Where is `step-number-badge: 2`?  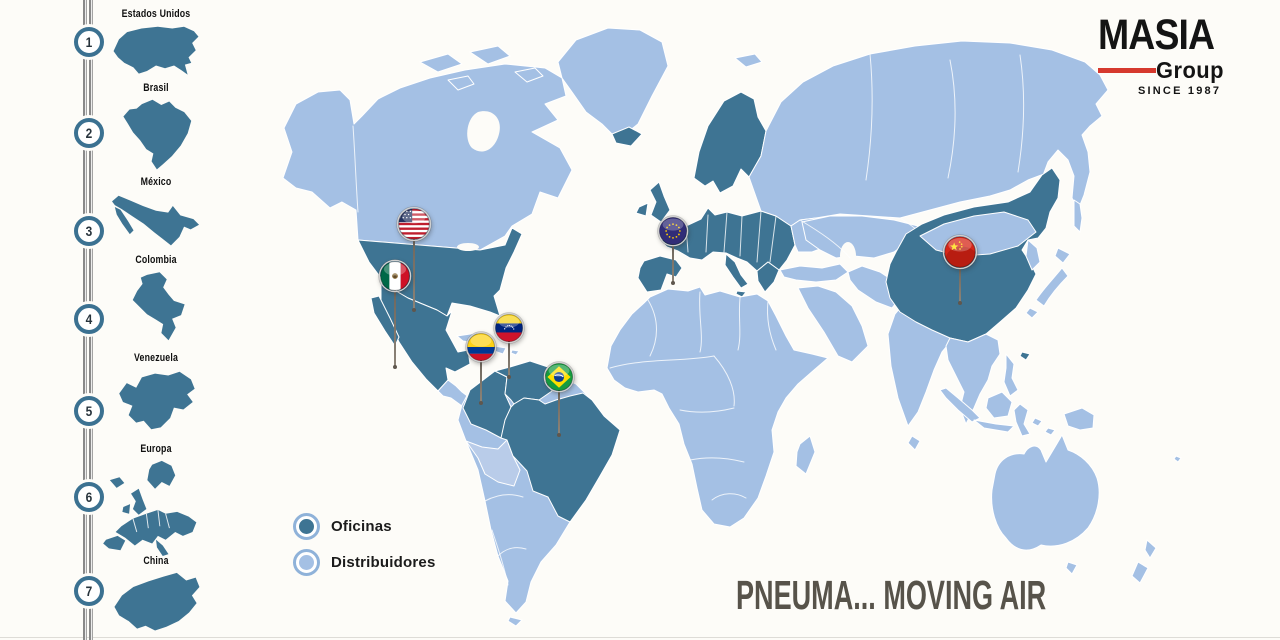 step-number-badge: 2 is located at coordinates (89, 133).